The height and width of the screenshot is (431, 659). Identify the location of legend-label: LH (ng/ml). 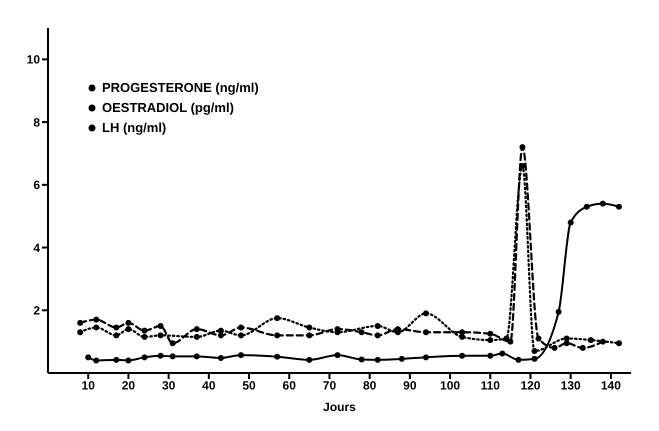
(134, 128).